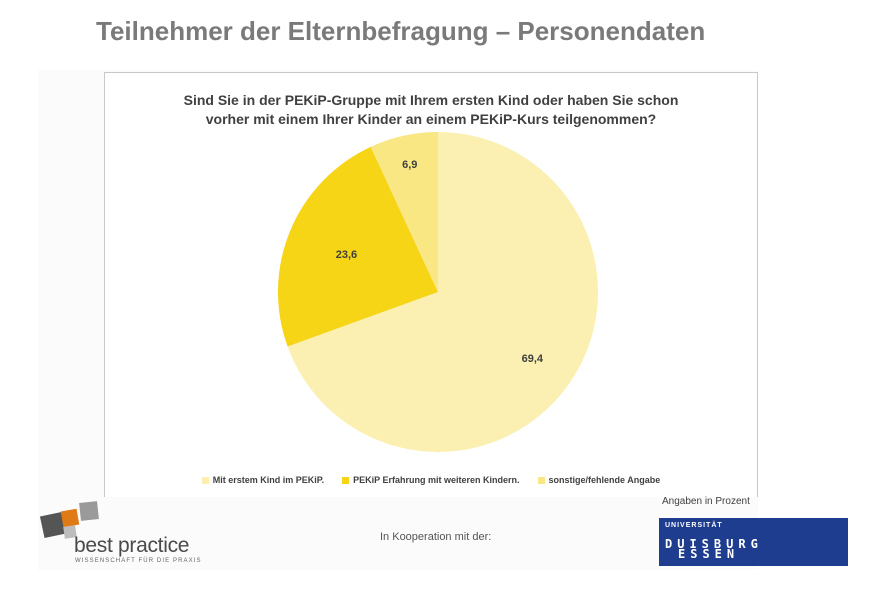  I want to click on unit-note: Angaben in Prozent, so click(706, 501).